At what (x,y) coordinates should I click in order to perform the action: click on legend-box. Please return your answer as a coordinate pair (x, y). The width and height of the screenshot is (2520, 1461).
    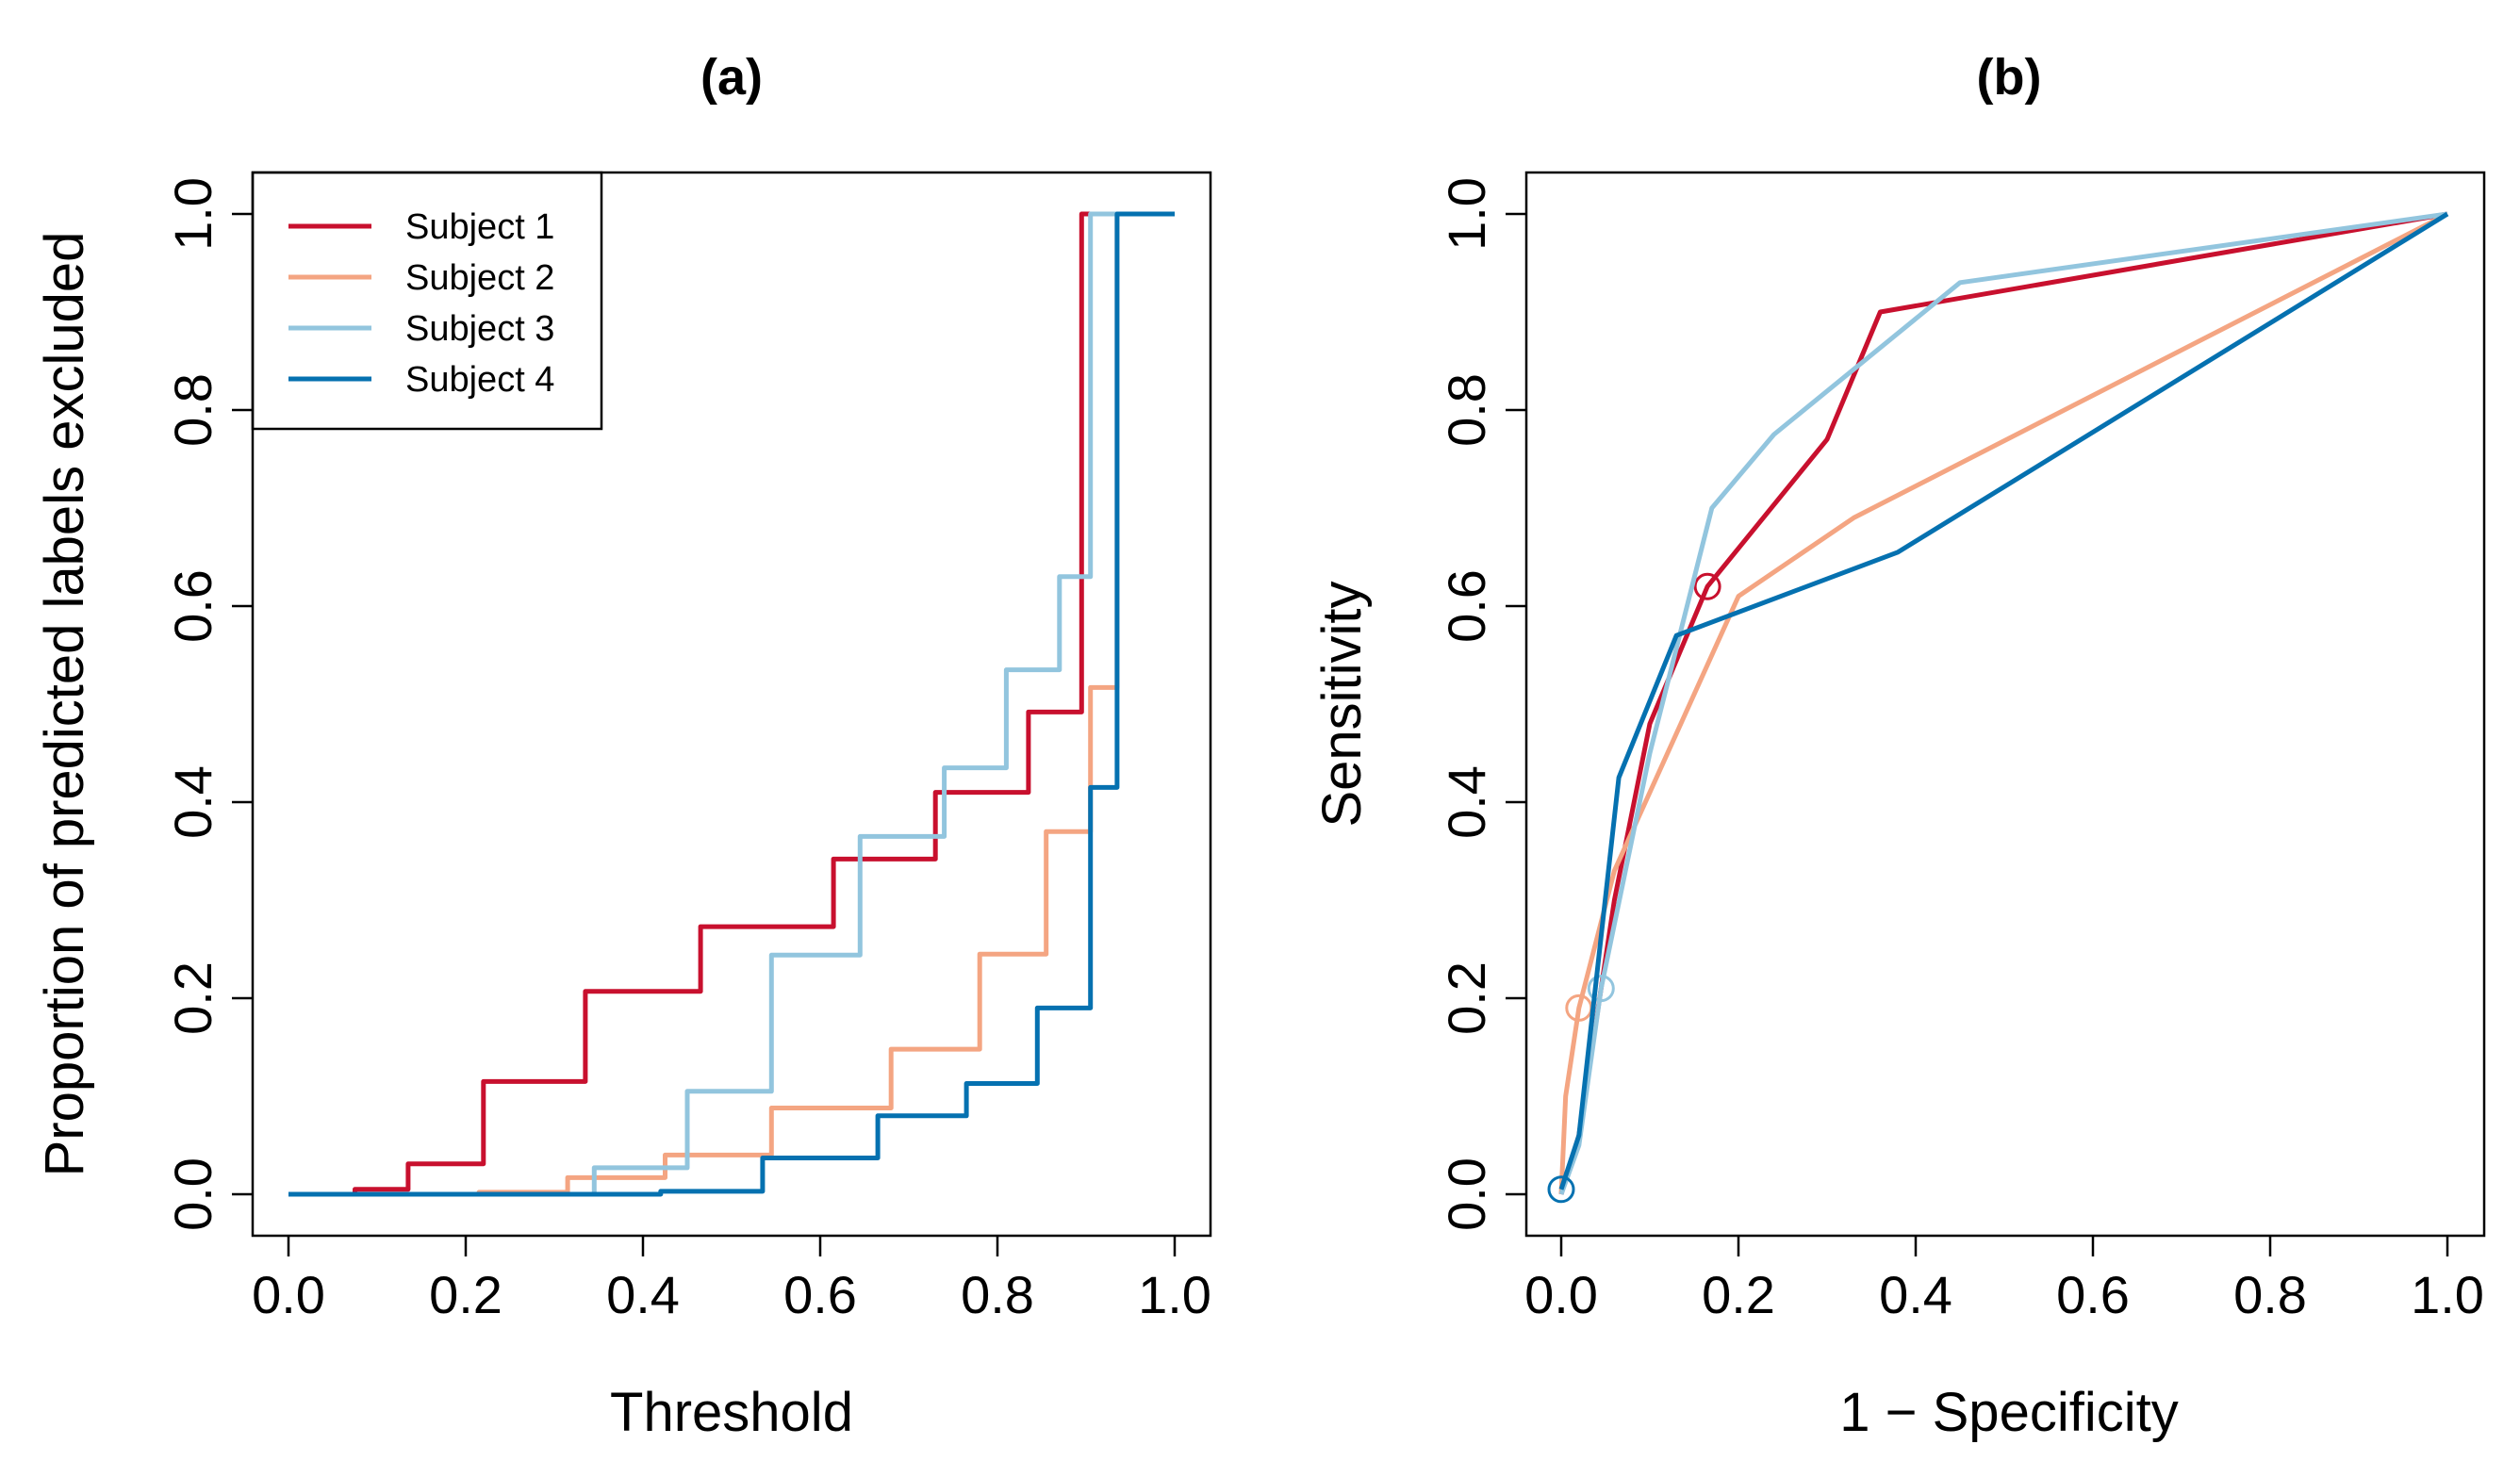
    Looking at the image, I should click on (427, 301).